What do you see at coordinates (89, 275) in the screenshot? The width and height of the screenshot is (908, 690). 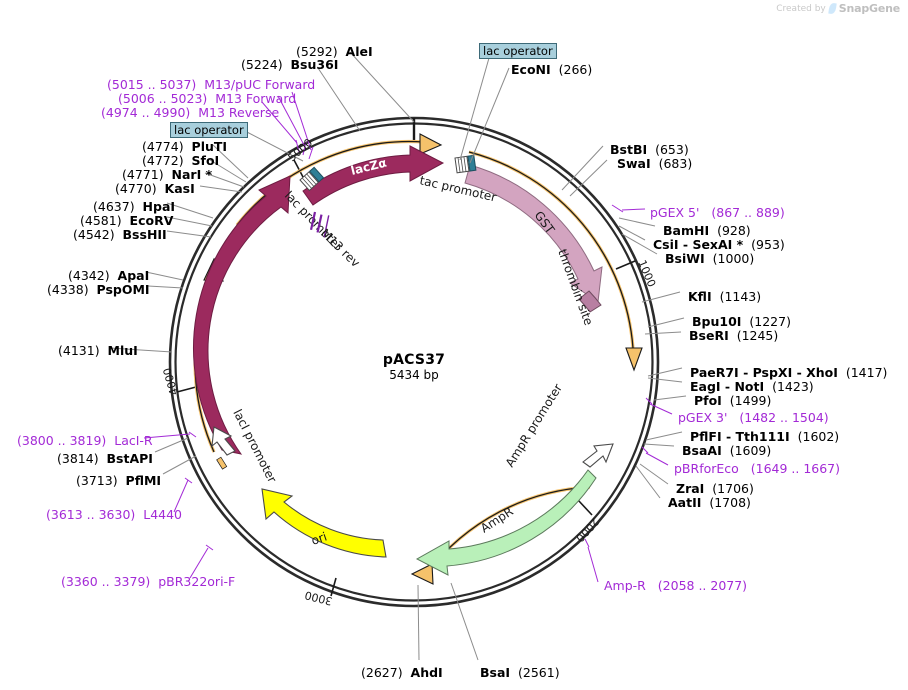 I see `enzyme-position: (4342)` at bounding box center [89, 275].